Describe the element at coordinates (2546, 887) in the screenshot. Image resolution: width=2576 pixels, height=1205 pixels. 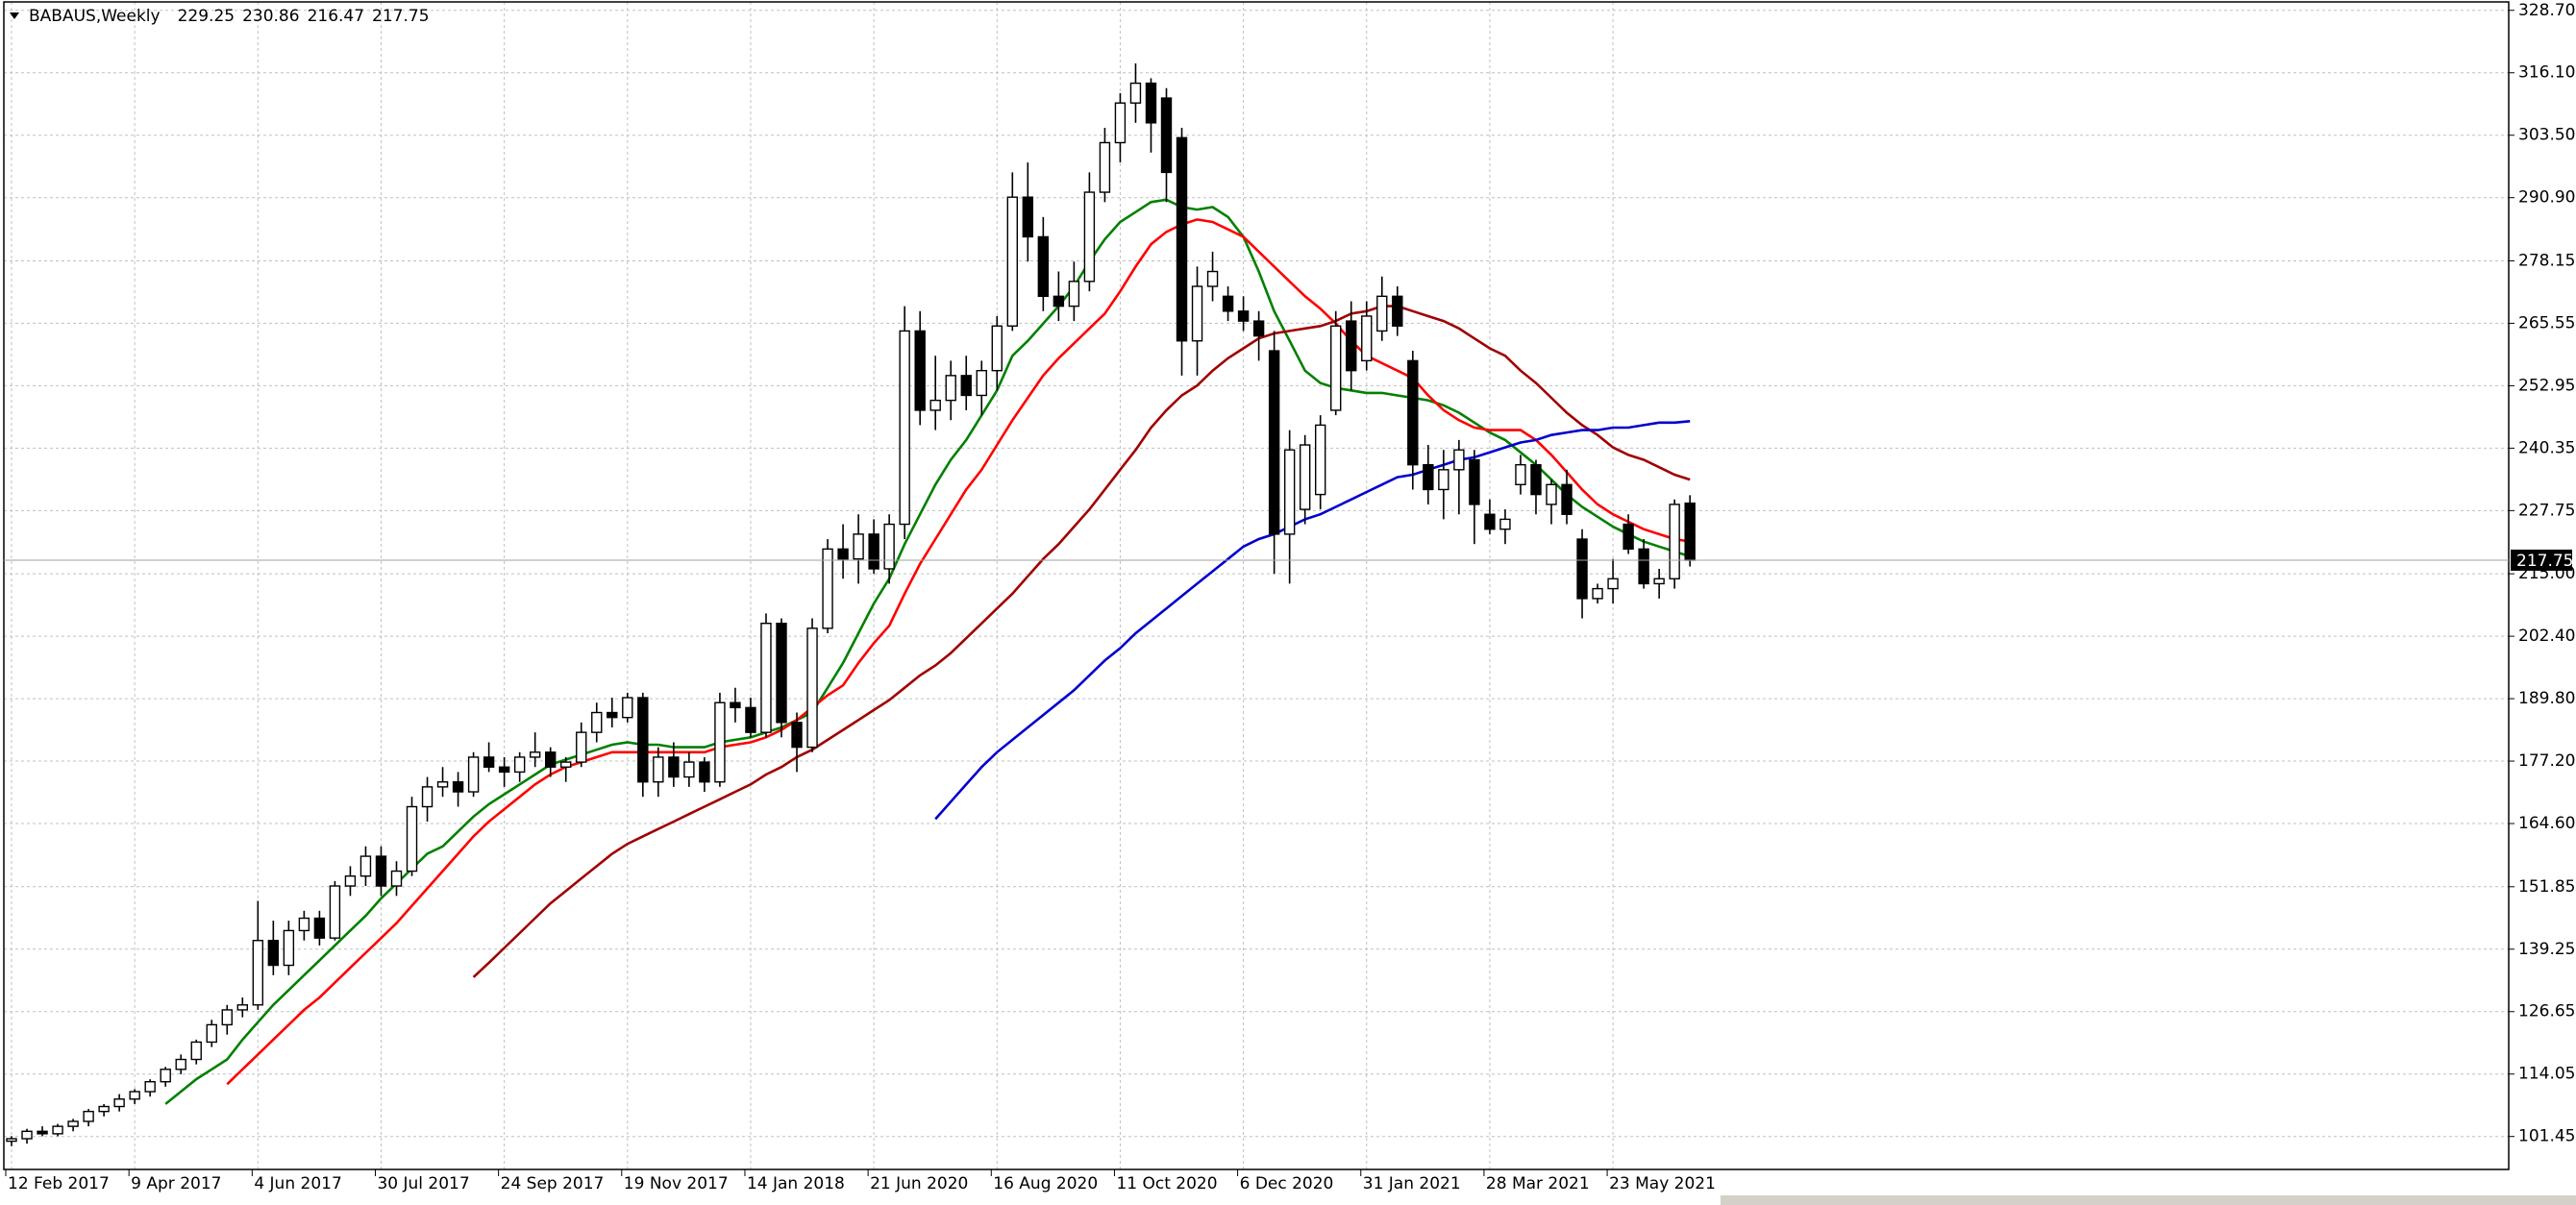
I see `y-tick-label: 151.85` at that location.